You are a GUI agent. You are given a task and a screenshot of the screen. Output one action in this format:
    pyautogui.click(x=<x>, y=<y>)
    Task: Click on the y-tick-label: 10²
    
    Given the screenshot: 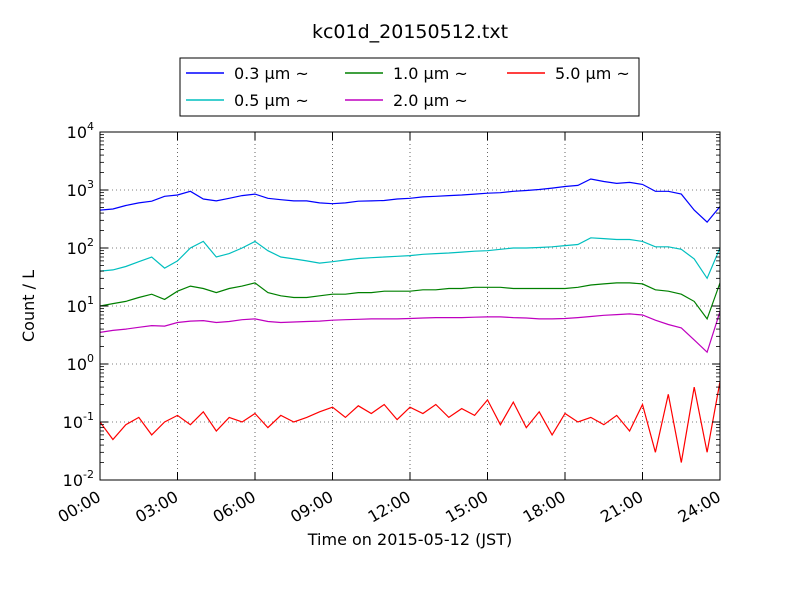 What is the action you would take?
    pyautogui.click(x=80, y=247)
    